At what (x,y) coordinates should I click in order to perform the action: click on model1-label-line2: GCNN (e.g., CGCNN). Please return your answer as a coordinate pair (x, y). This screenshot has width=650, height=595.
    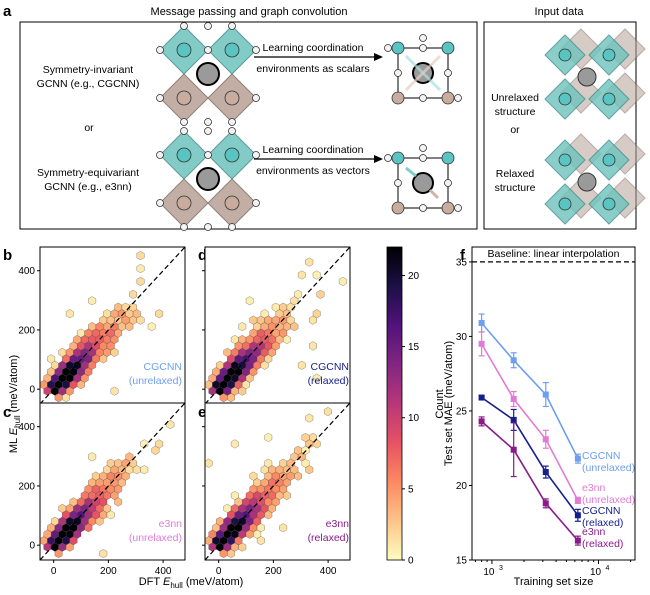
    Looking at the image, I should click on (88, 84).